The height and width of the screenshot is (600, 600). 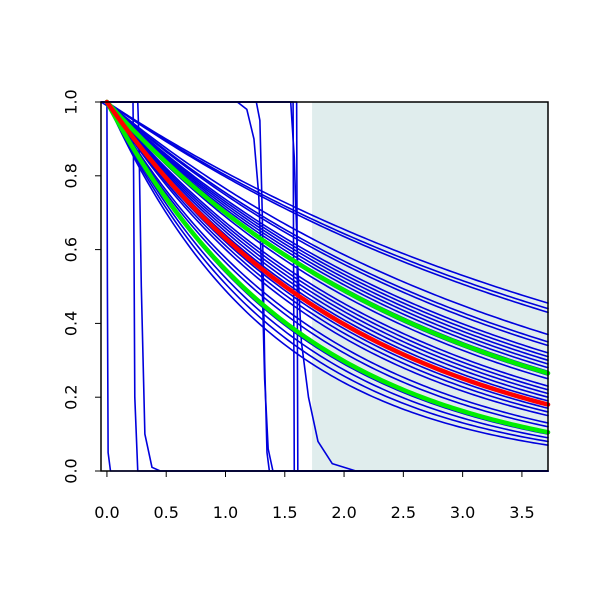 I want to click on x-tick-label: 2.0, so click(x=343, y=512).